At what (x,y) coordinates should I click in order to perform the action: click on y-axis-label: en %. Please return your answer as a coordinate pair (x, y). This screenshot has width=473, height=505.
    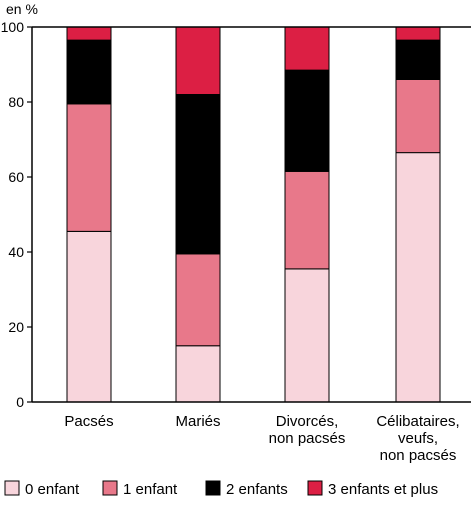
    Looking at the image, I should click on (22, 9).